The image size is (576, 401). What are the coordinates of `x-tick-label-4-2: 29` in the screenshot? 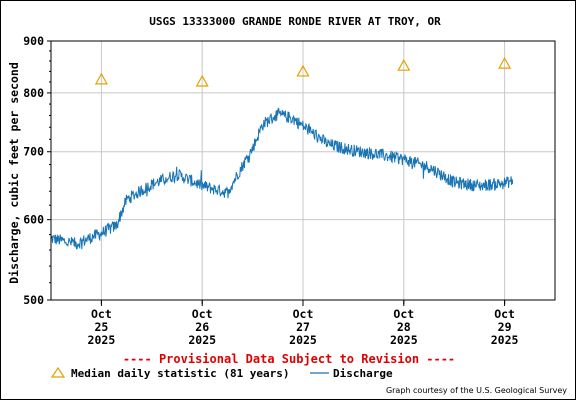 It's located at (505, 327).